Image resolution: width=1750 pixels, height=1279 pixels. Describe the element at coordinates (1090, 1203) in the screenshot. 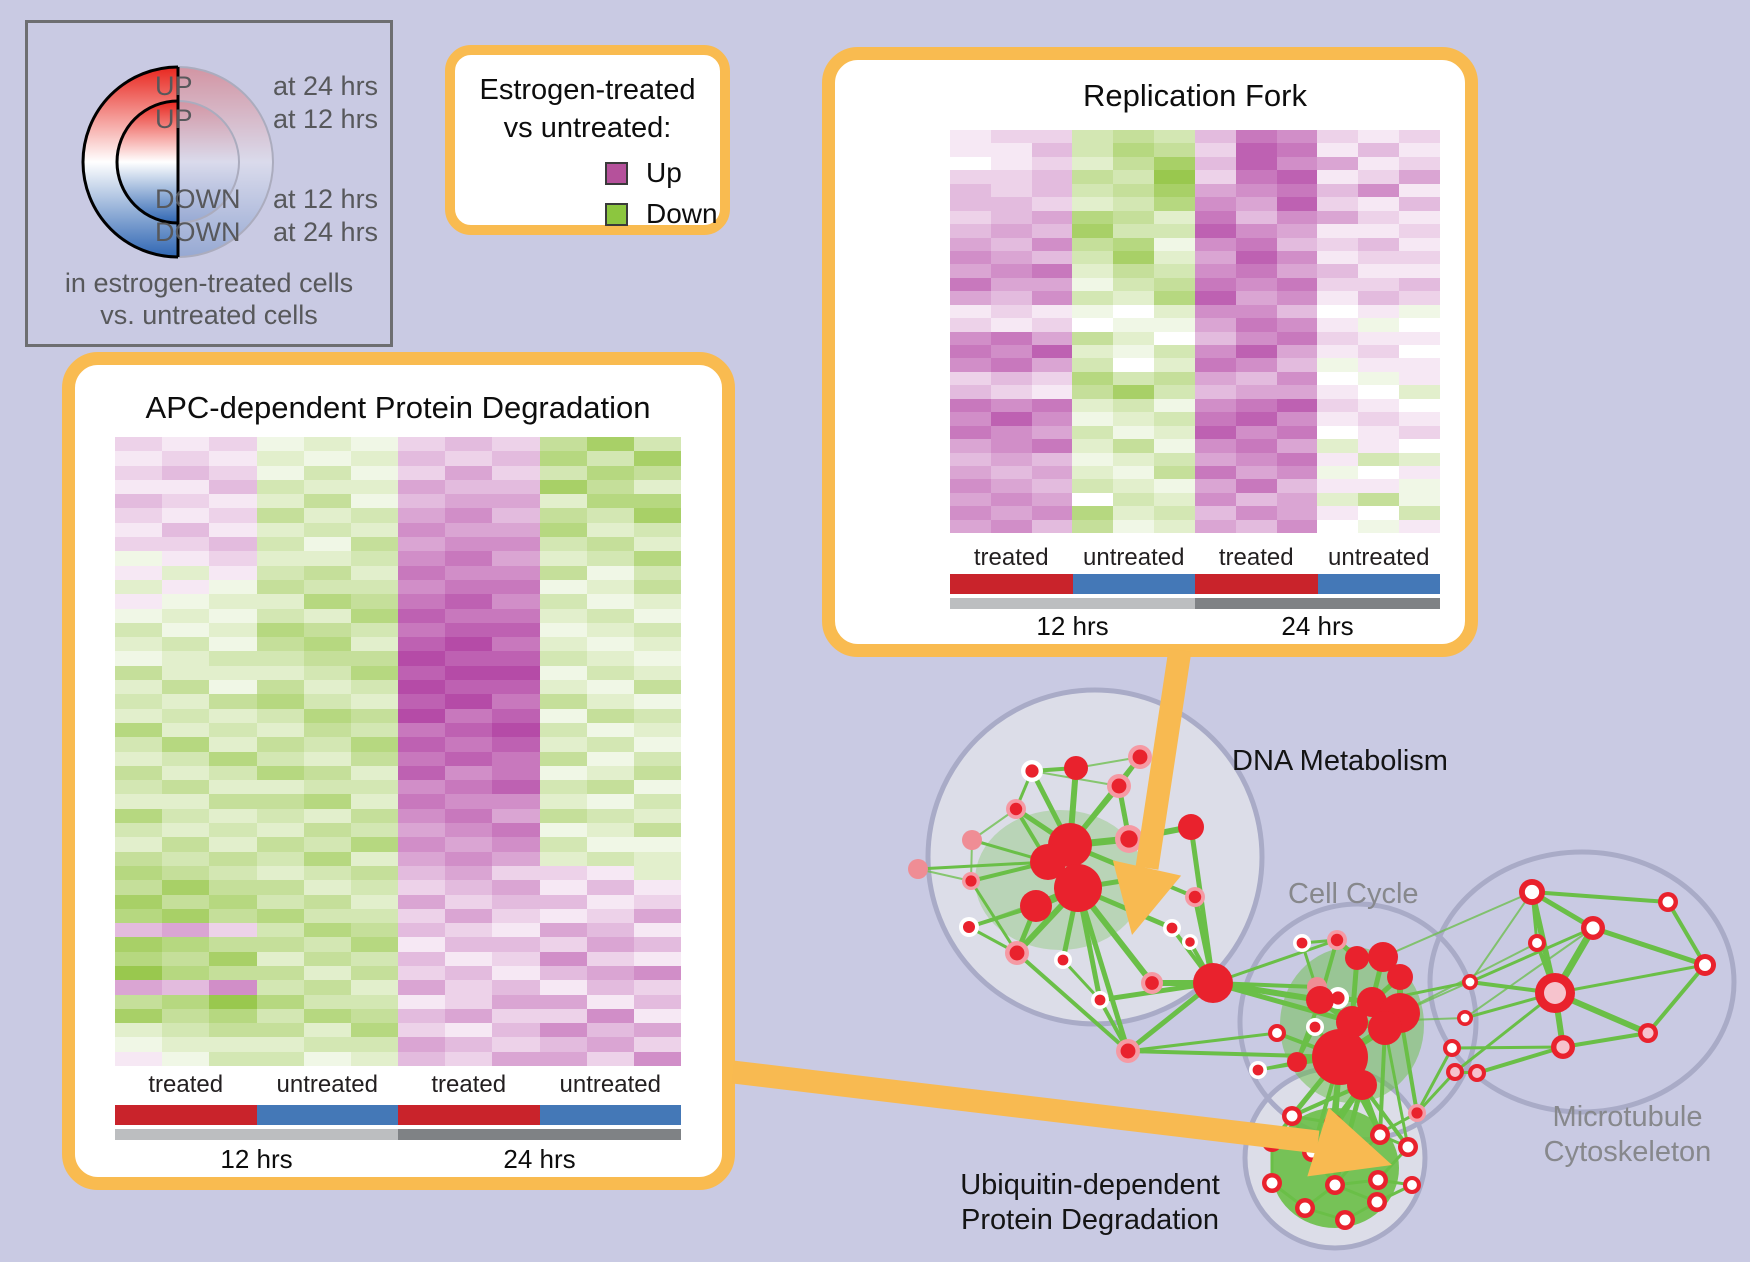

I see `ubiquitin-degradation-label: Ubiquitin-dependent Protein Degradation` at that location.